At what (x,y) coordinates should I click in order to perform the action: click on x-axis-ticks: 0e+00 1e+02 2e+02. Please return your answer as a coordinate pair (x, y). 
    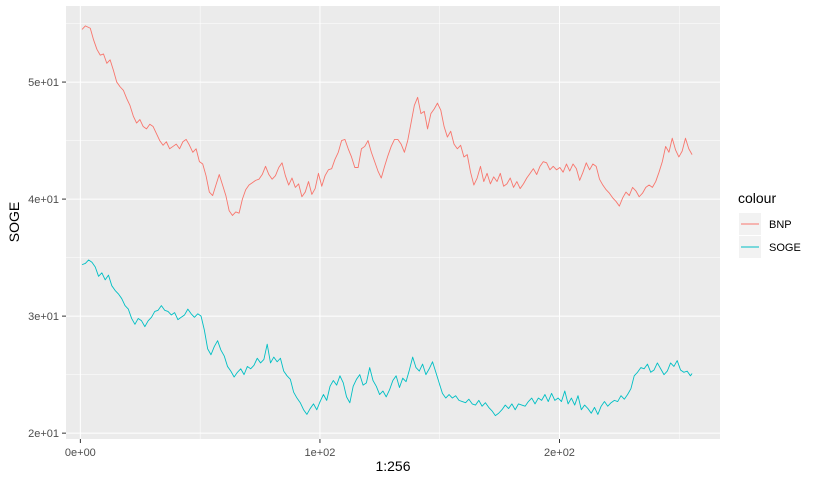
    Looking at the image, I should click on (320, 449).